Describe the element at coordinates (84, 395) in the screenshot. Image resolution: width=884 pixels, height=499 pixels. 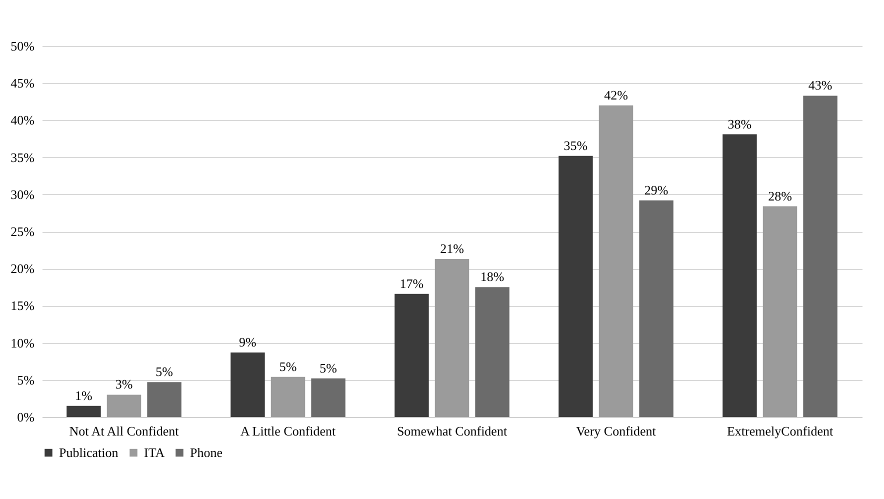
I see `data-label: 1%` at that location.